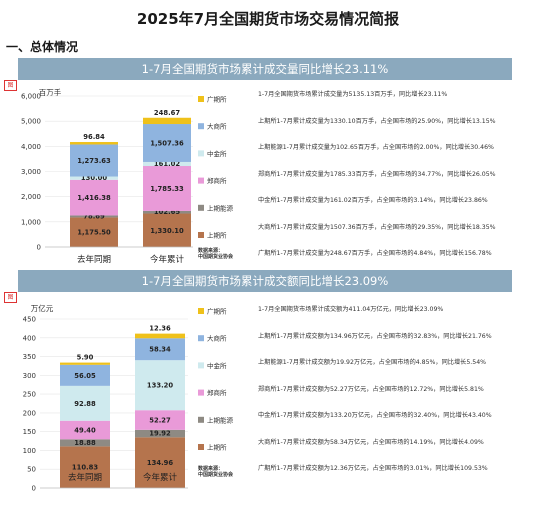 The height and width of the screenshot is (509, 536). I want to click on data-label: 78.69, so click(94, 216).